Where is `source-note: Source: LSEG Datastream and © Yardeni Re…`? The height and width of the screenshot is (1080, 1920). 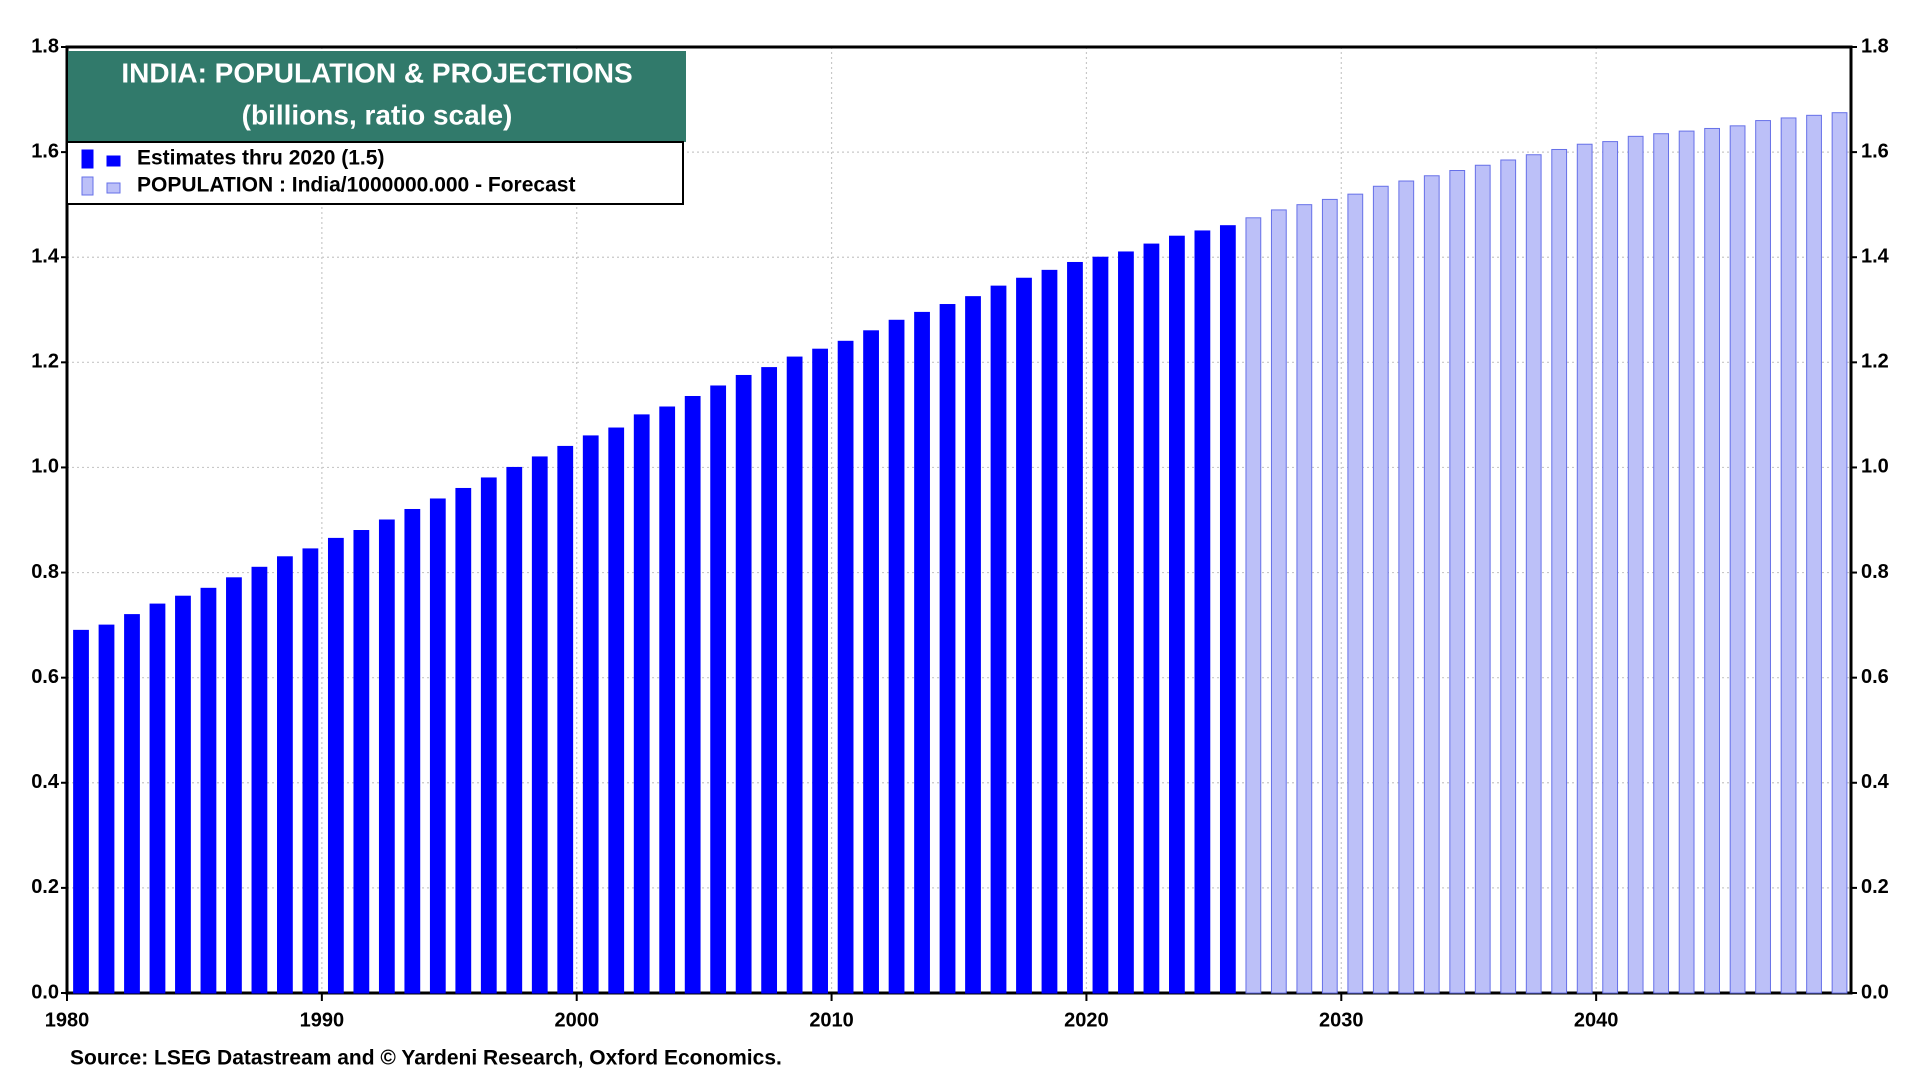
source-note: Source: LSEG Datastream and © Yardeni Re… is located at coordinates (426, 1058).